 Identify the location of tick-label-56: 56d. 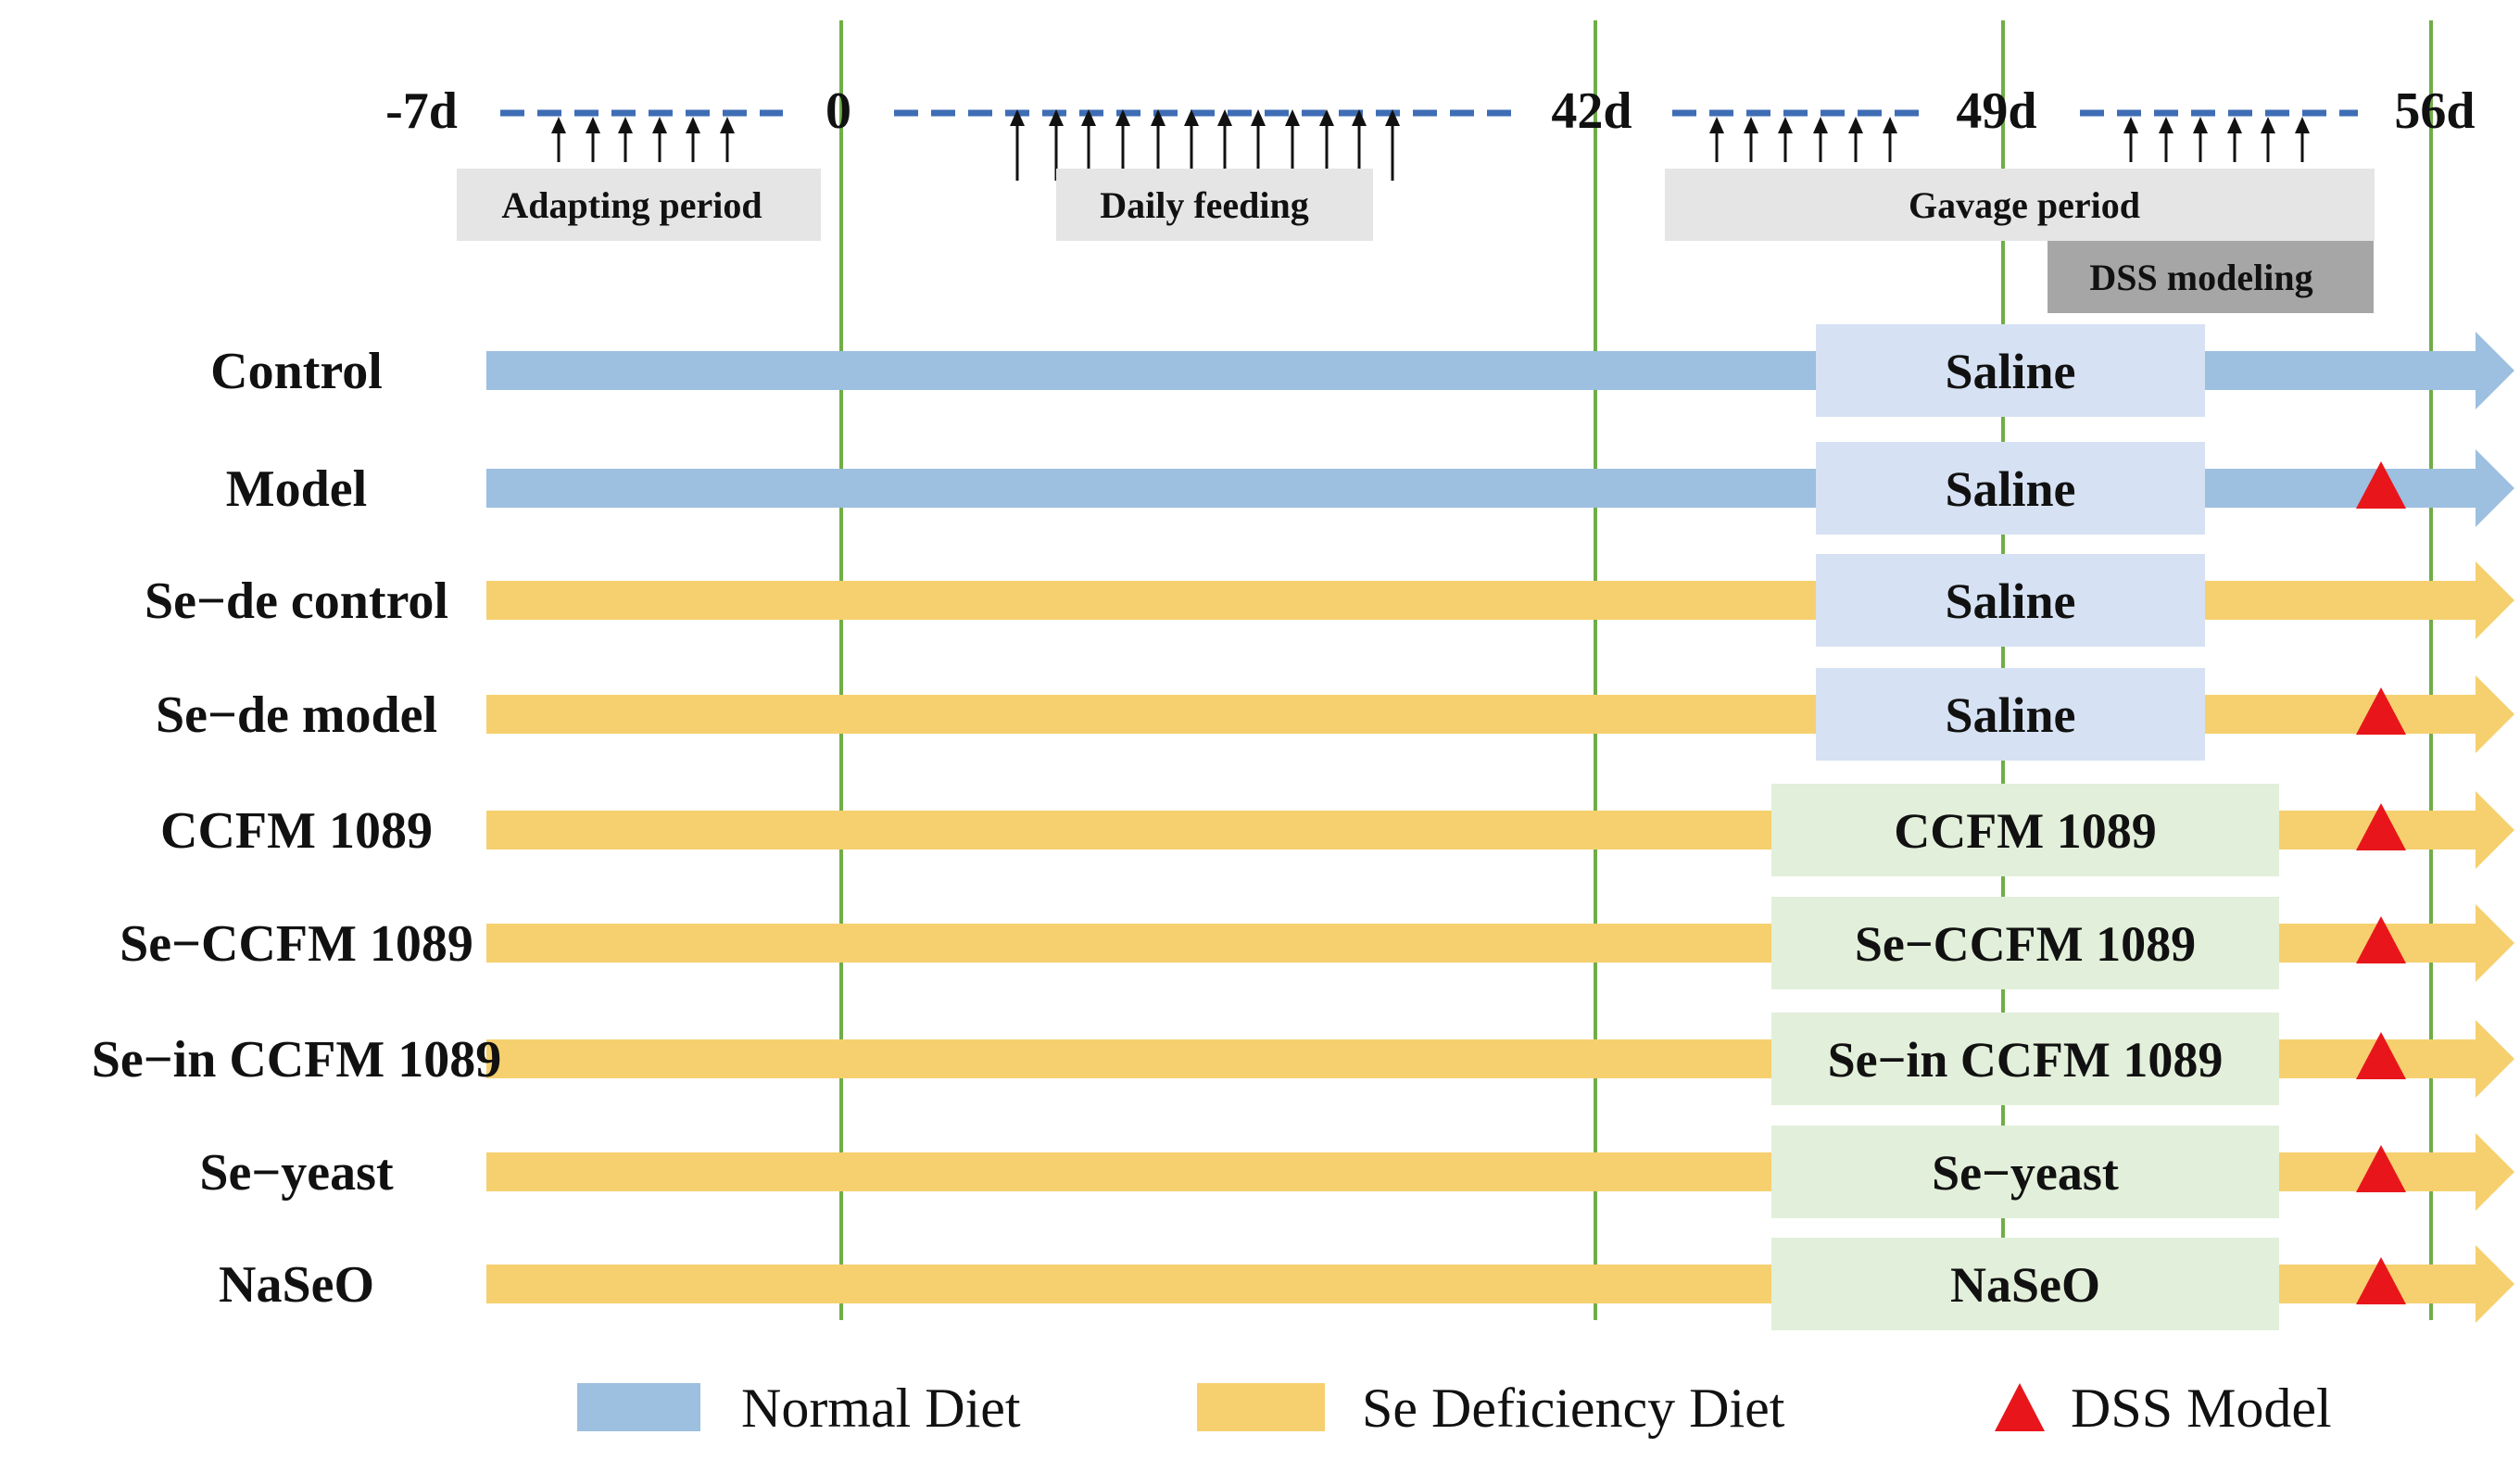
(2434, 111).